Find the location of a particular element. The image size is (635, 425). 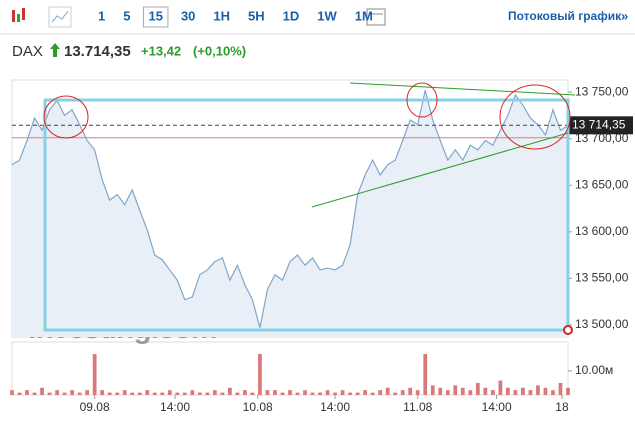

price: 13.714,35 is located at coordinates (97, 51).